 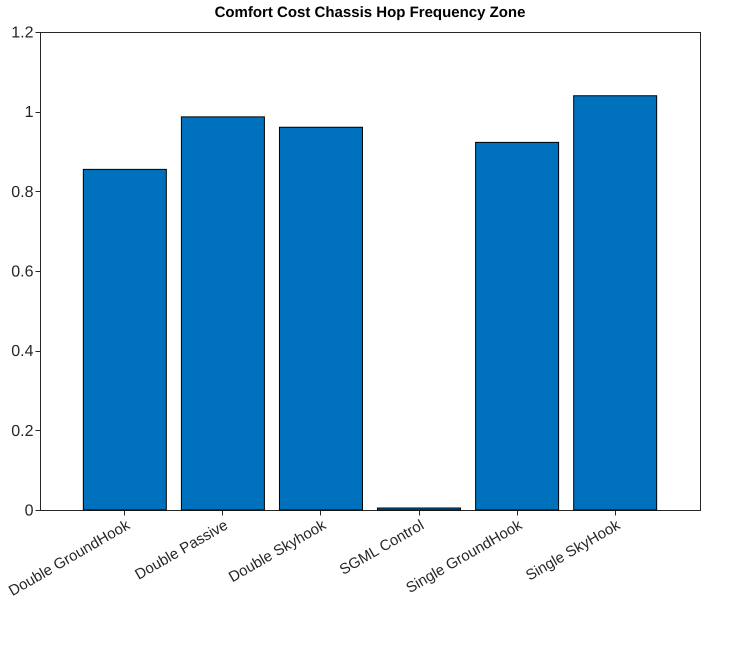 I want to click on y-tick-label: 0.6, so click(x=22, y=272).